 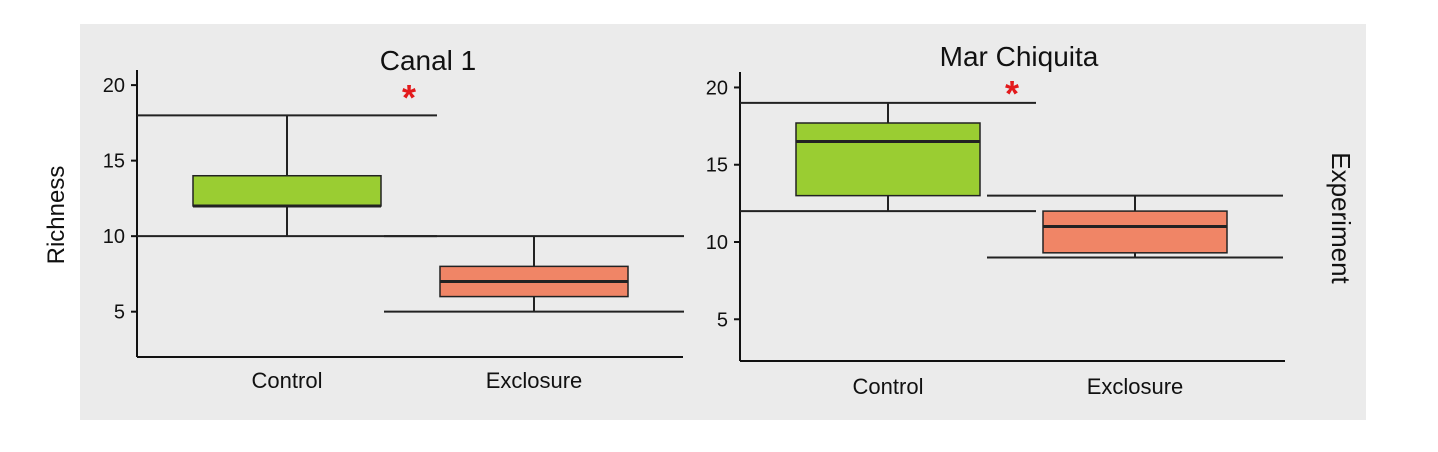 I want to click on panel-title: Mar Chiquita, so click(x=1019, y=56).